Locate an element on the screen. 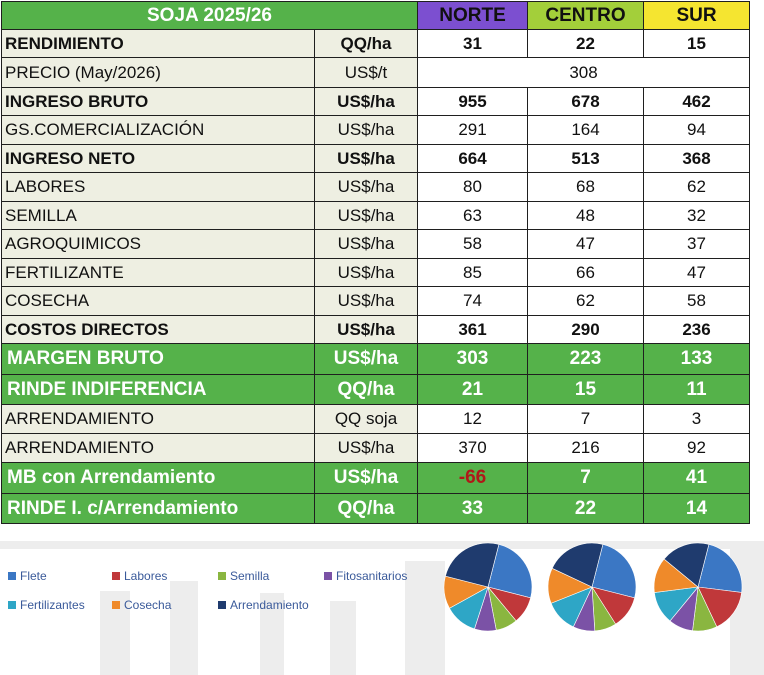 This screenshot has height=675, width=764. row-label: SEMILLA is located at coordinates (158, 215).